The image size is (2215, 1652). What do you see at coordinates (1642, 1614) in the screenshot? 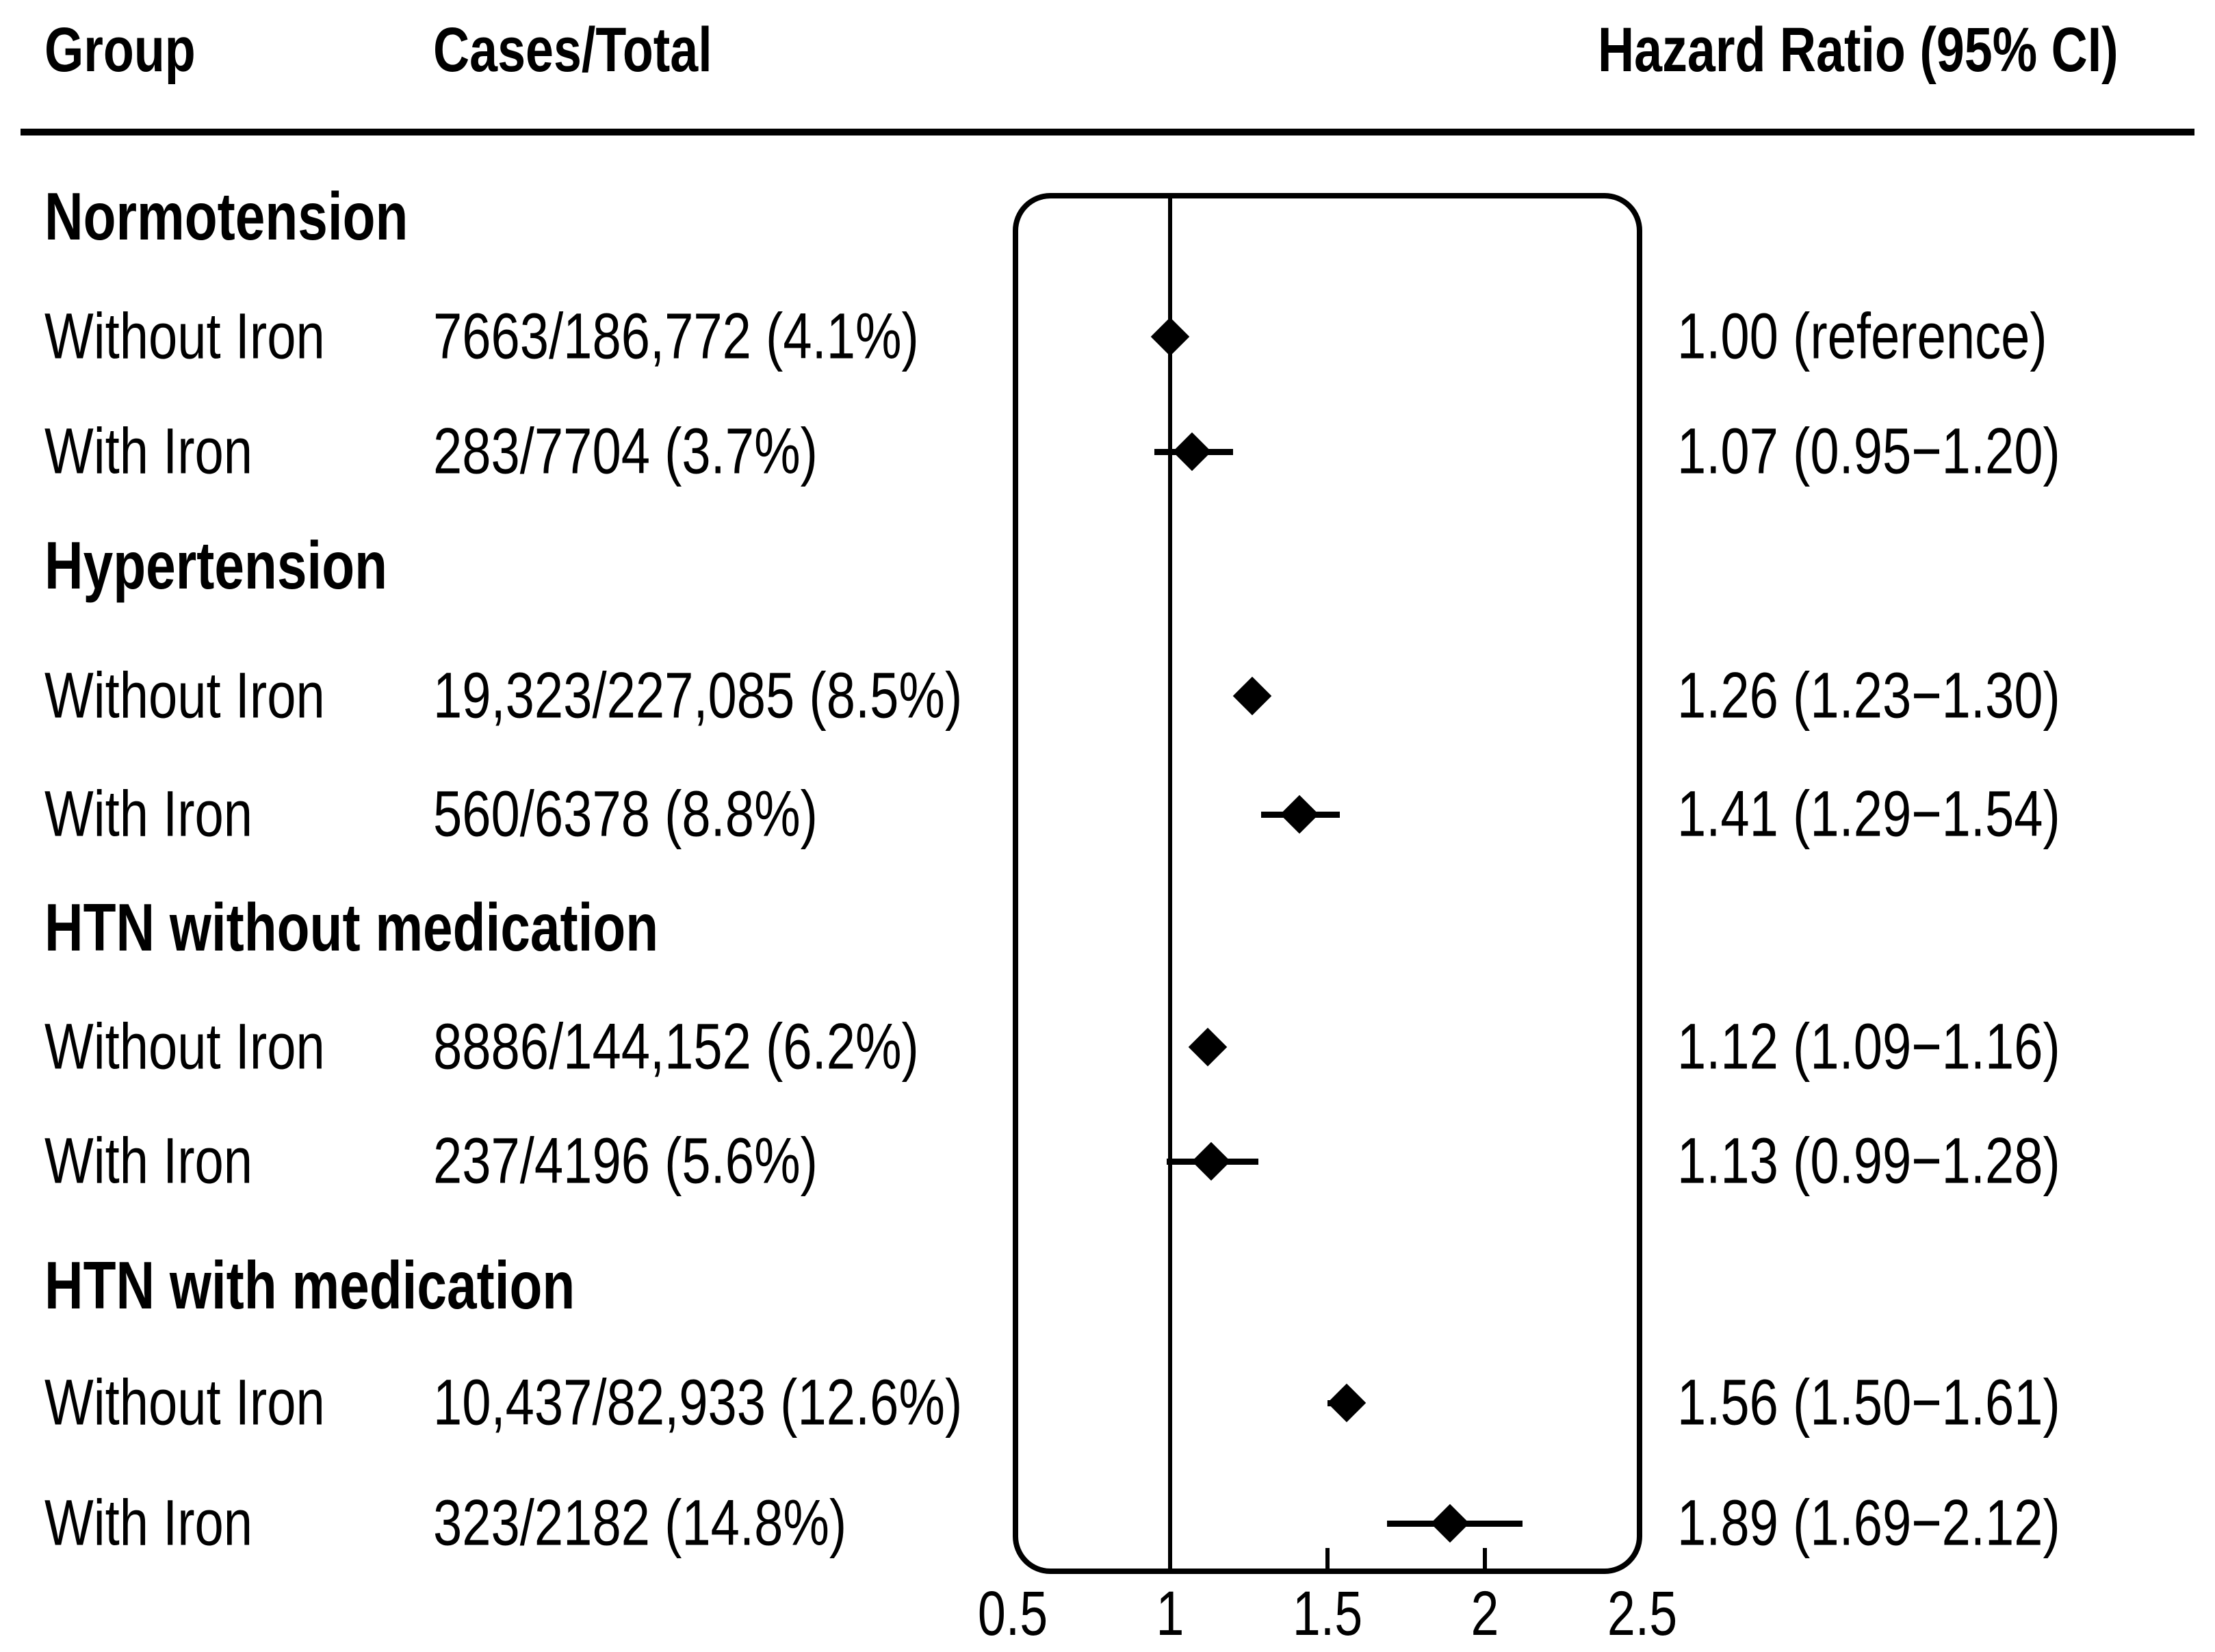
I see `axis-tick-label: 2.5` at bounding box center [1642, 1614].